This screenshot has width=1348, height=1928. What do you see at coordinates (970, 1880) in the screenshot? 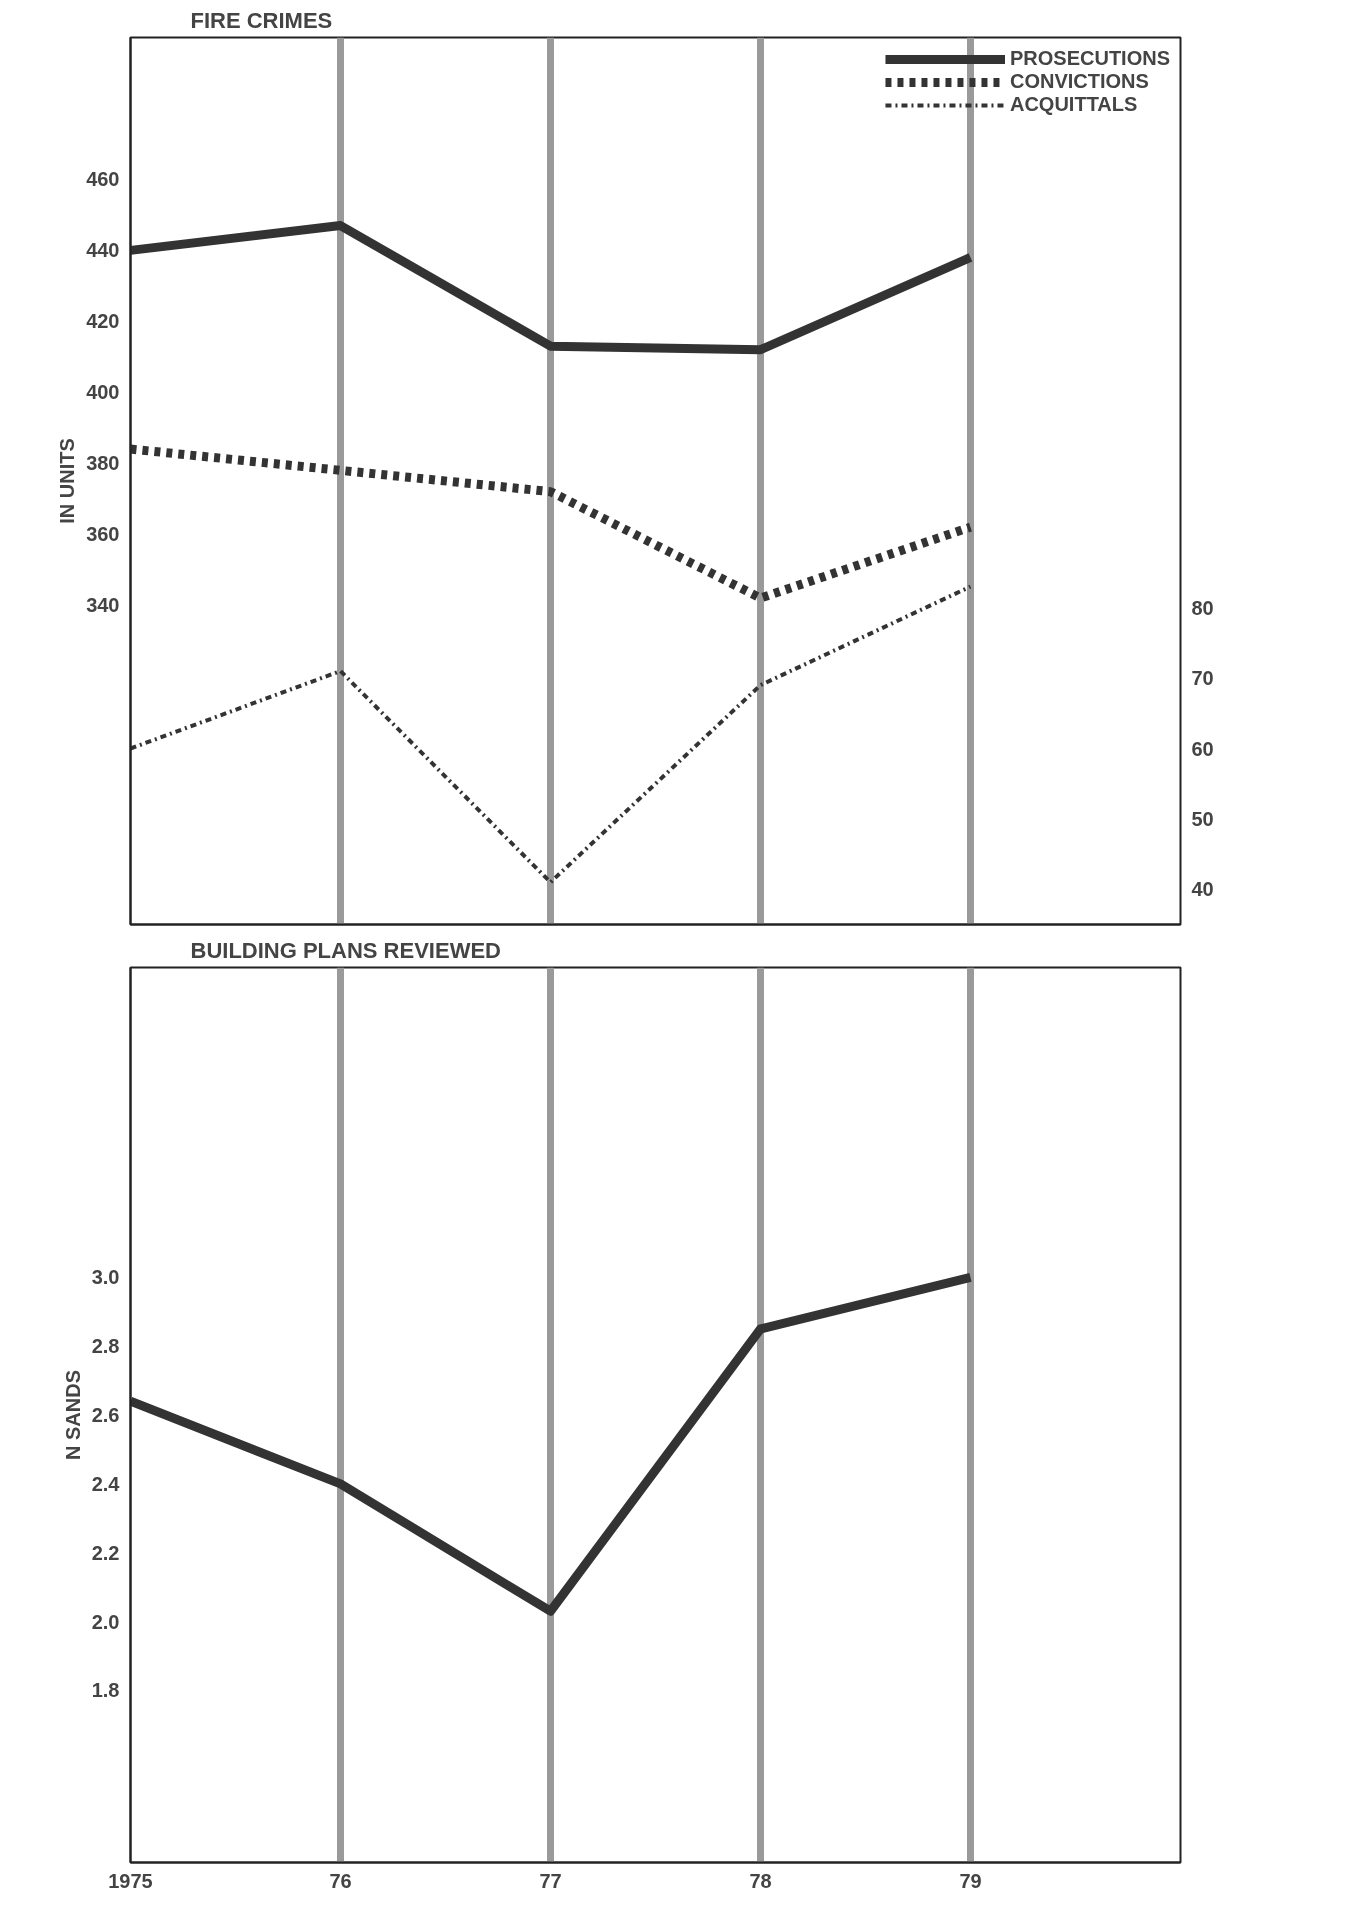
I see `x-tick-label: 79` at bounding box center [970, 1880].